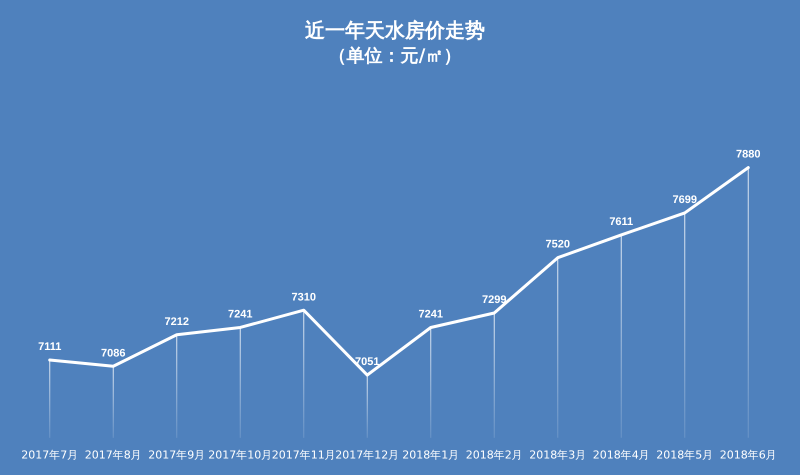 This screenshot has height=475, width=800. What do you see at coordinates (431, 455) in the screenshot?
I see `x-tick-label: 2018年1月` at bounding box center [431, 455].